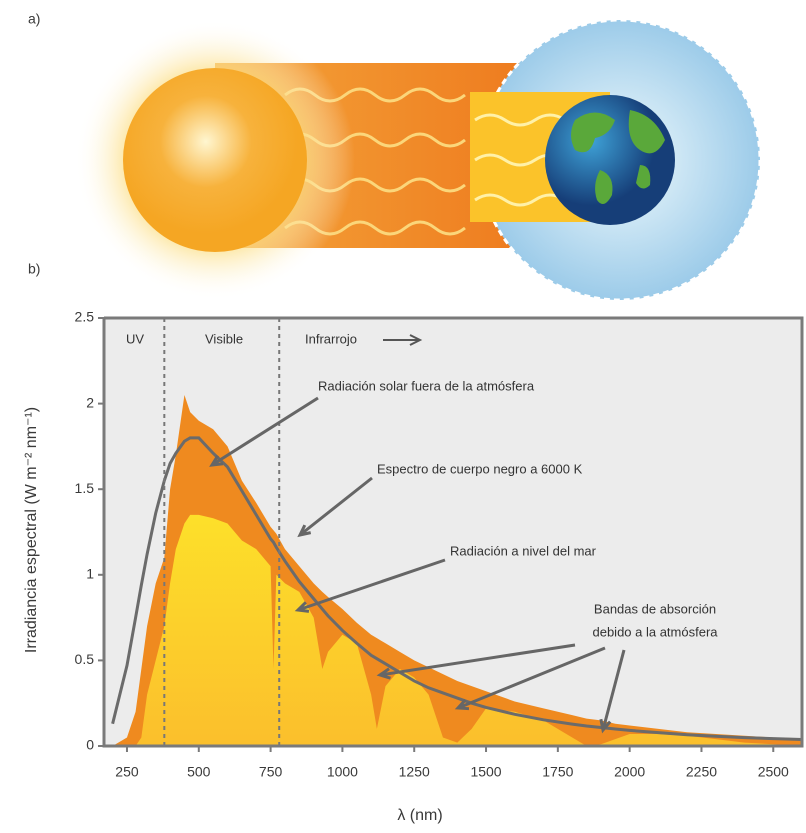  What do you see at coordinates (85, 317) in the screenshot?
I see `y-tick-label: 2.5` at bounding box center [85, 317].